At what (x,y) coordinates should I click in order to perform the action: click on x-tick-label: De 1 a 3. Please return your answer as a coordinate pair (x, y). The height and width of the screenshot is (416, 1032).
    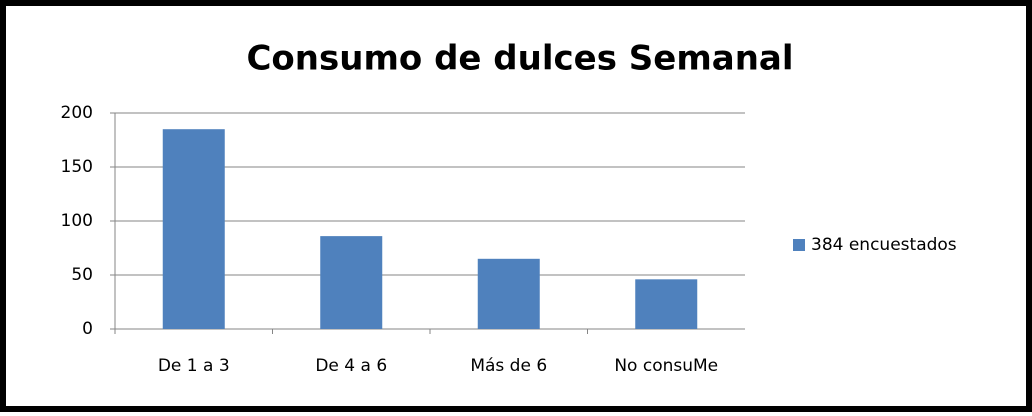
    Looking at the image, I should click on (194, 366).